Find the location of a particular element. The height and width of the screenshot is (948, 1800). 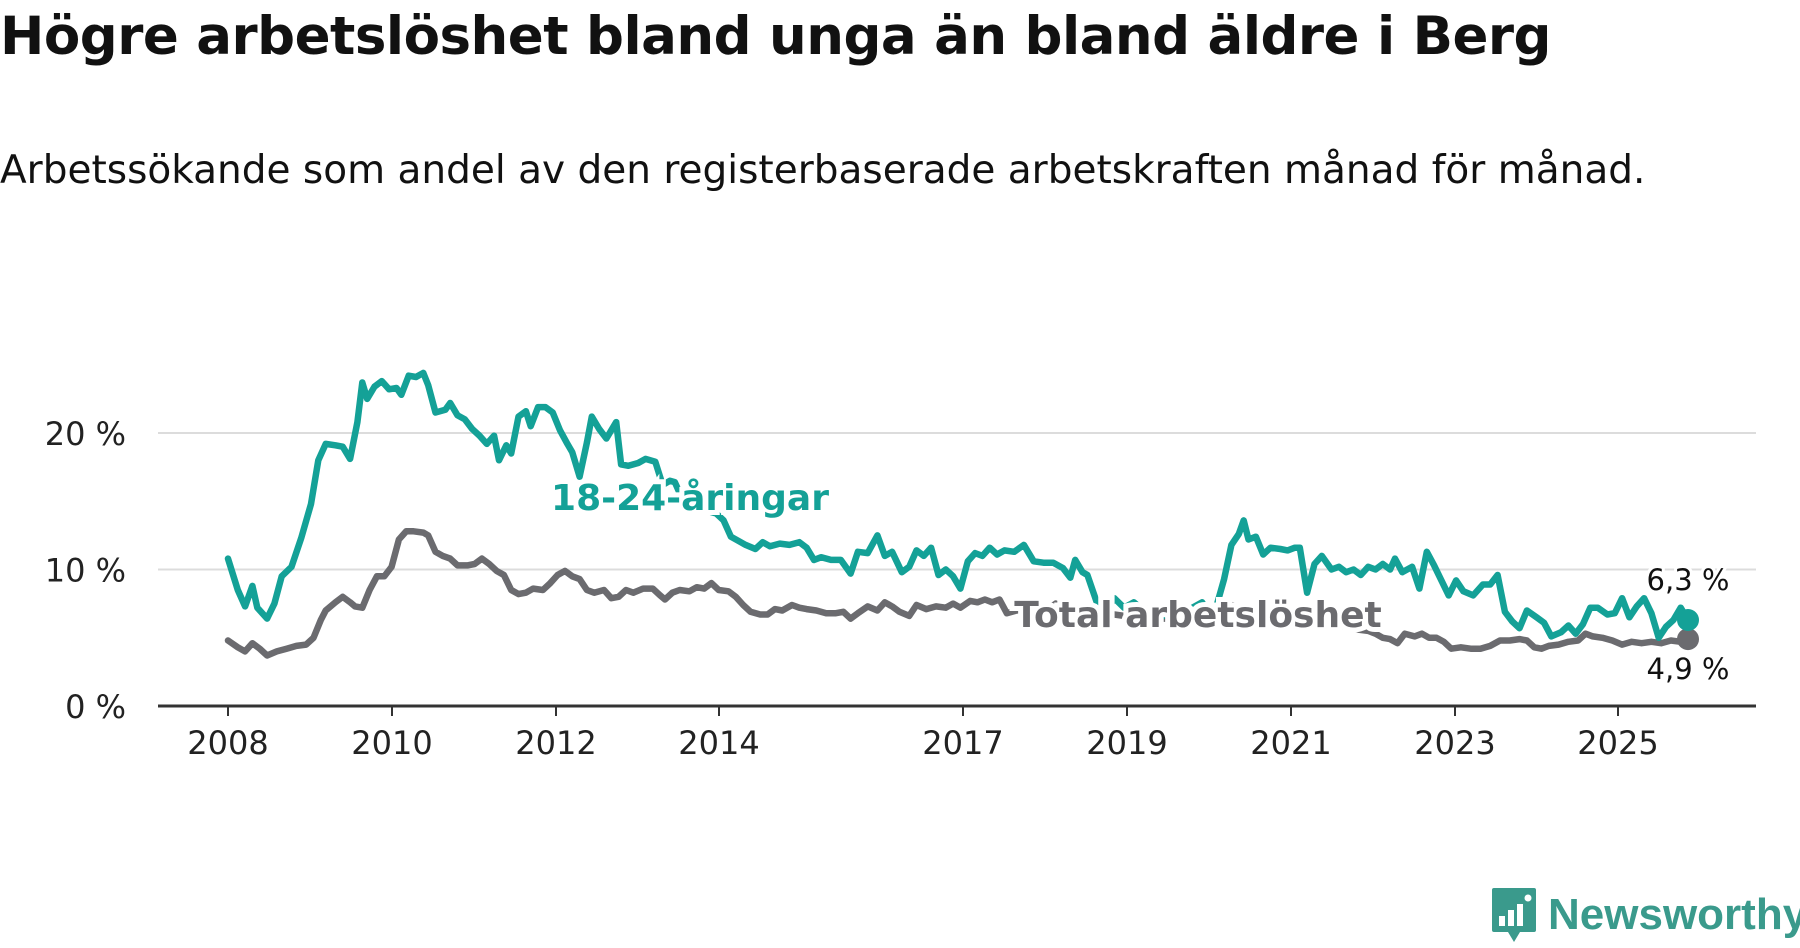

x-tick-label: 2021 is located at coordinates (1290, 743).